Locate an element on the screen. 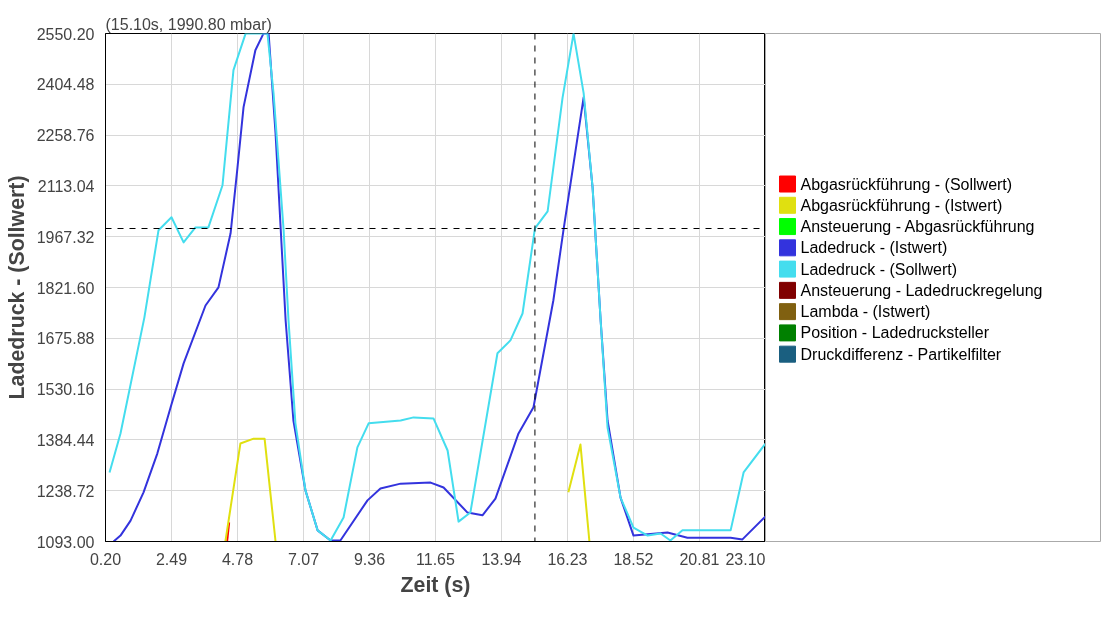  y-tick-label: 1238.72 is located at coordinates (65, 491).